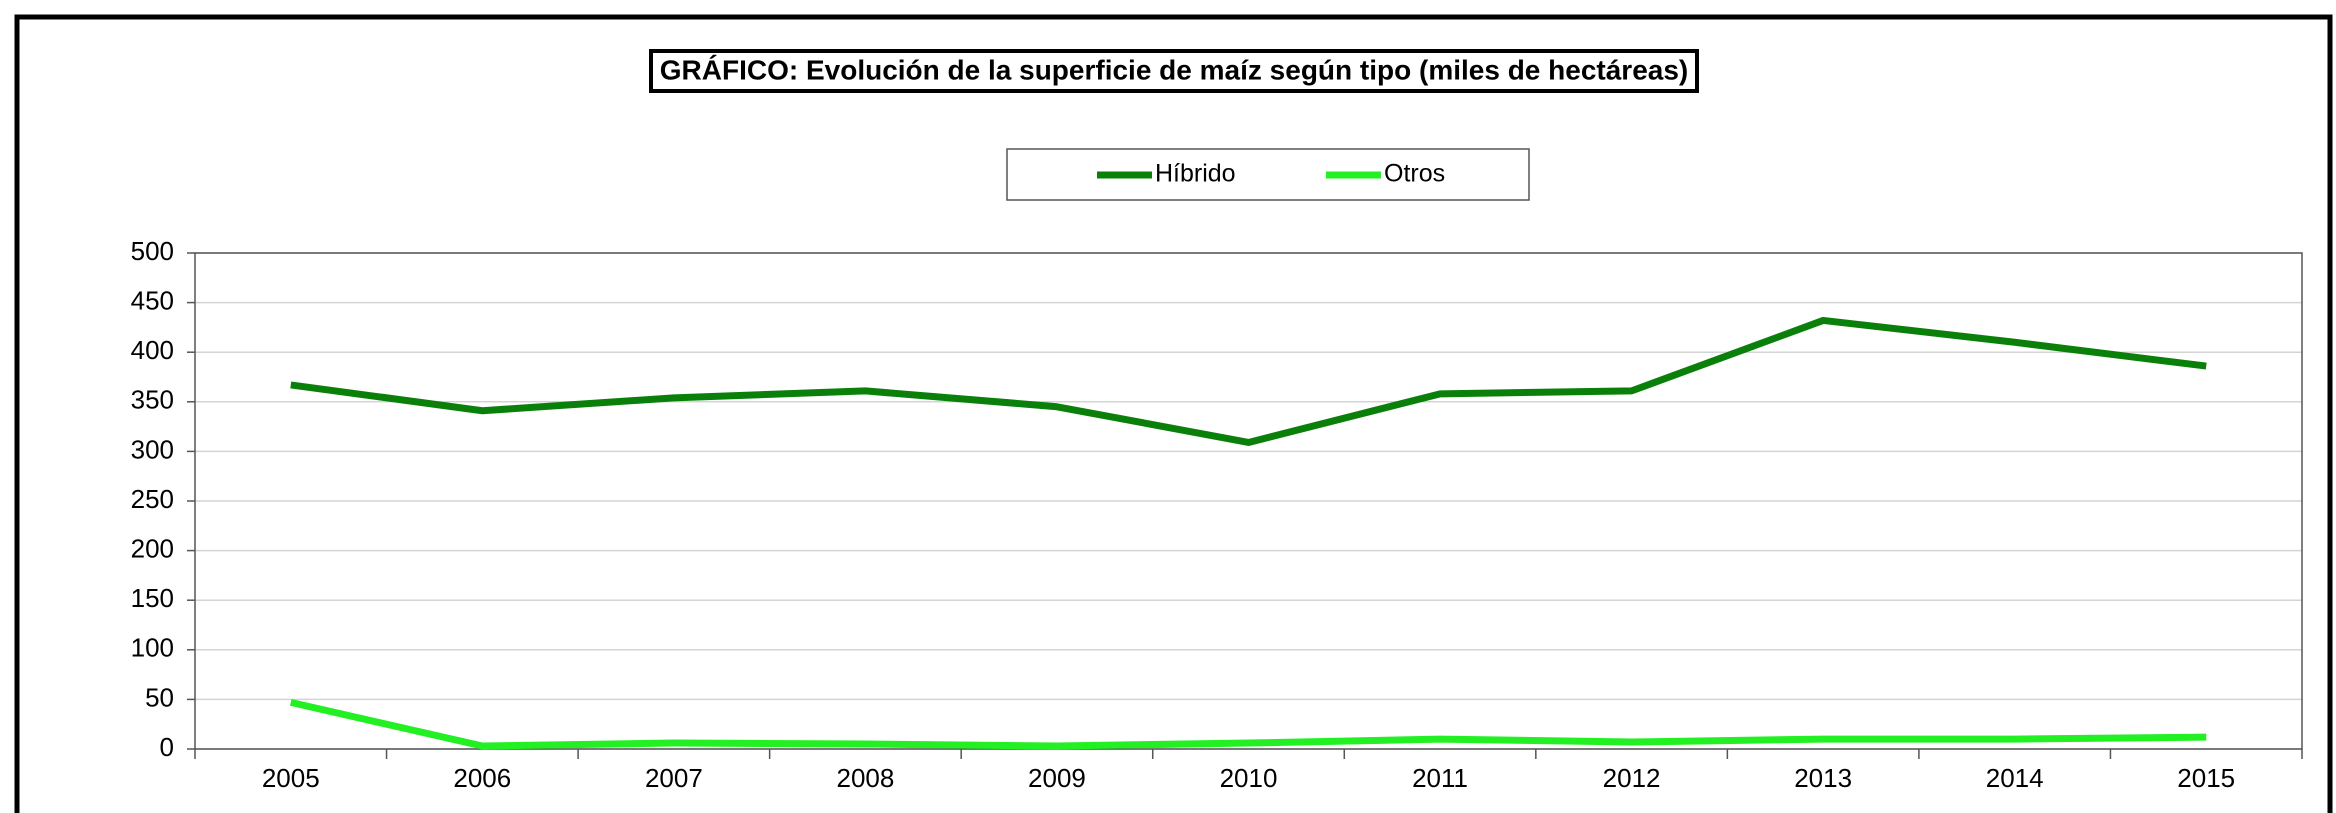 This screenshot has height=813, width=2336. Describe the element at coordinates (1249, 778) in the screenshot. I see `x-tick-label: 2010` at that location.